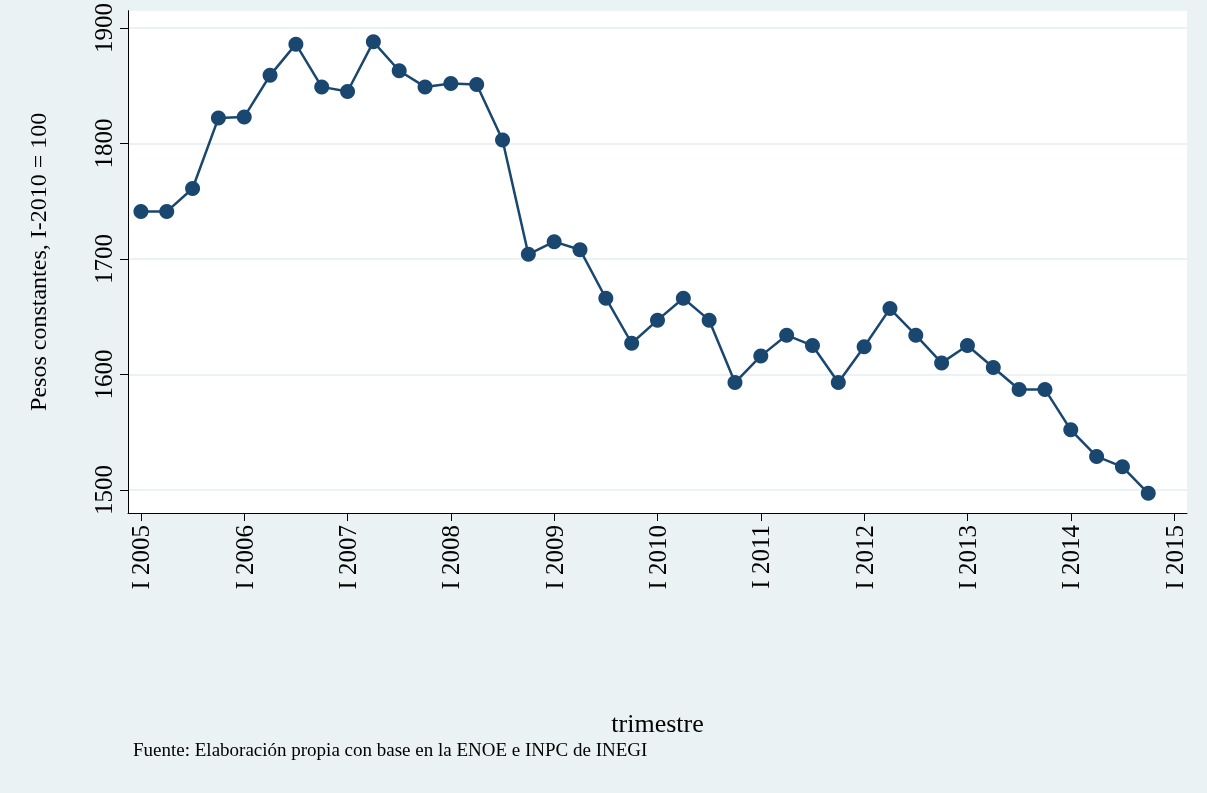 This screenshot has width=1207, height=793. What do you see at coordinates (1071, 557) in the screenshot?
I see `x-tick-label: I 2014` at bounding box center [1071, 557].